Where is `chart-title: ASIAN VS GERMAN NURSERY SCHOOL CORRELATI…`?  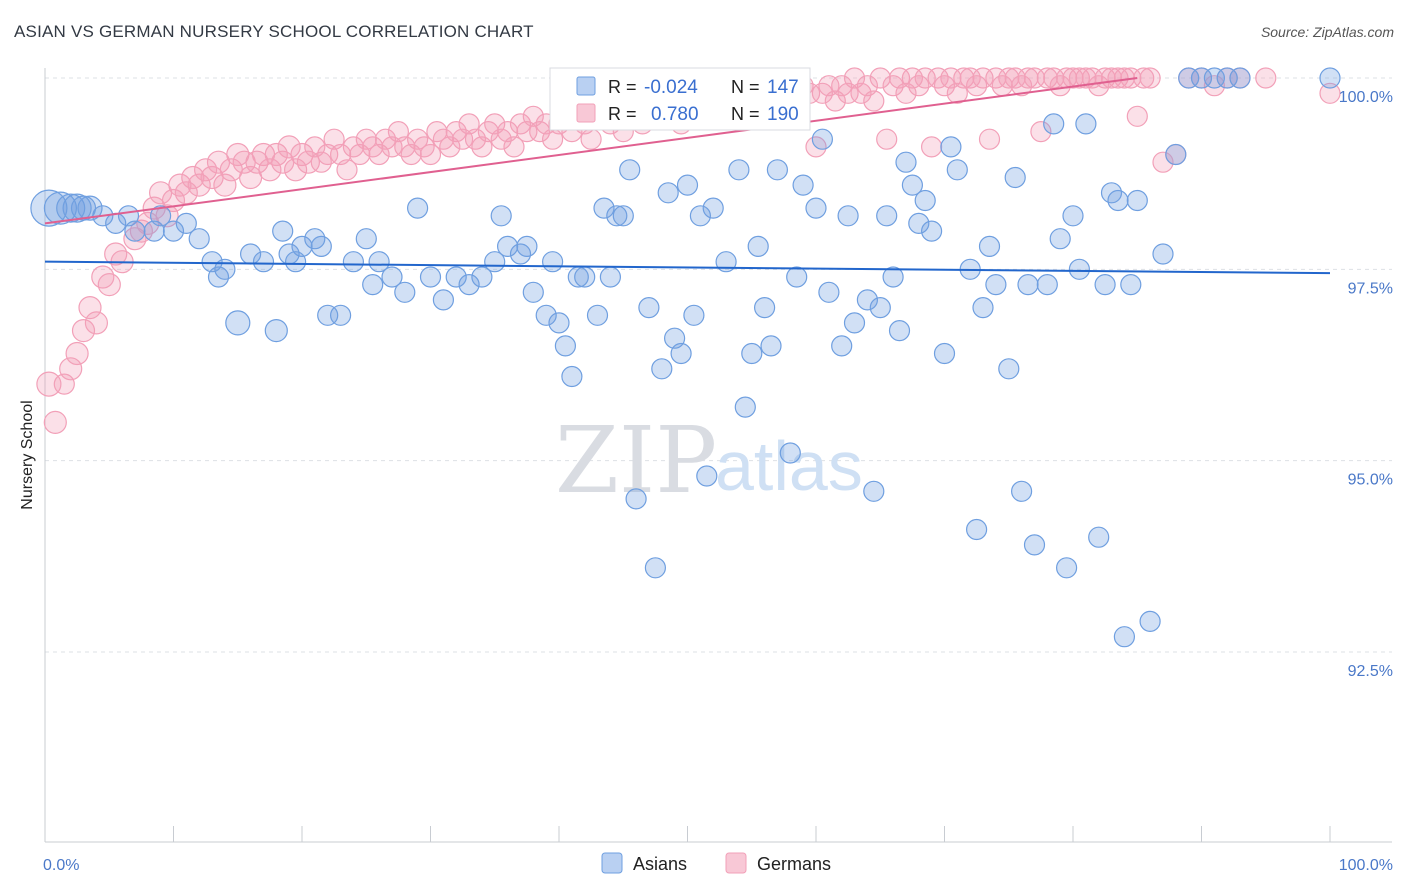
chart-title: ASIAN VS GERMAN NURSERY SCHOOL CORRELATI… is located at coordinates (274, 31).